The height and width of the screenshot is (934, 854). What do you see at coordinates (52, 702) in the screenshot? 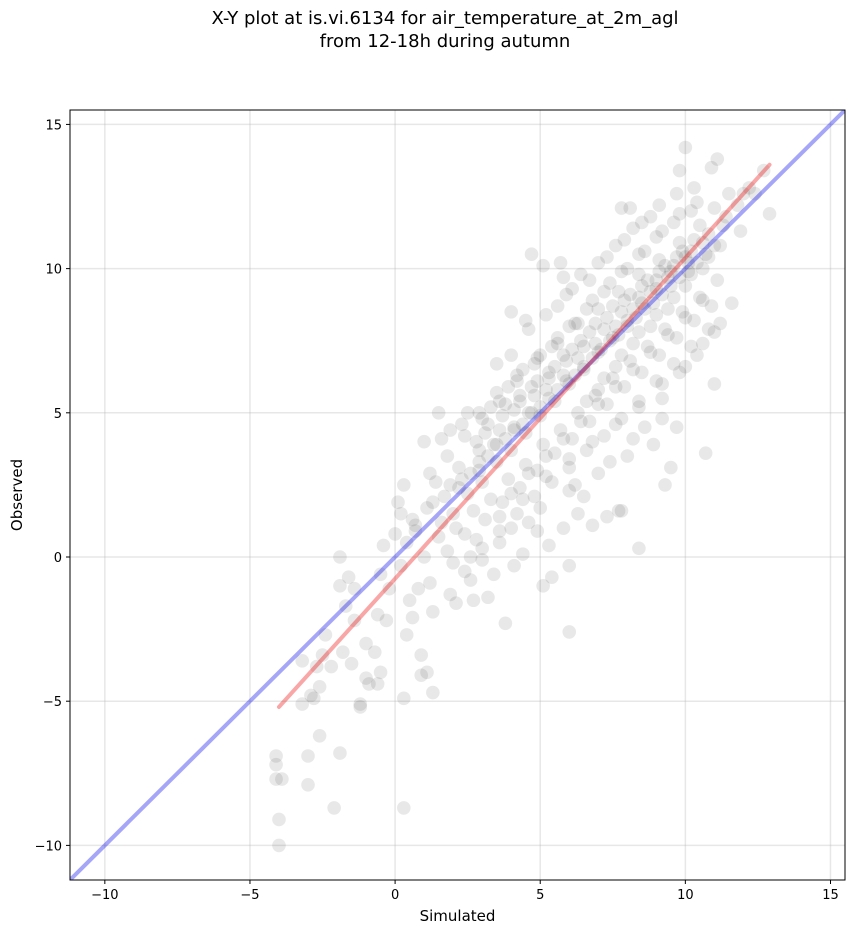
I see `y-tick-label: −5` at bounding box center [52, 702].